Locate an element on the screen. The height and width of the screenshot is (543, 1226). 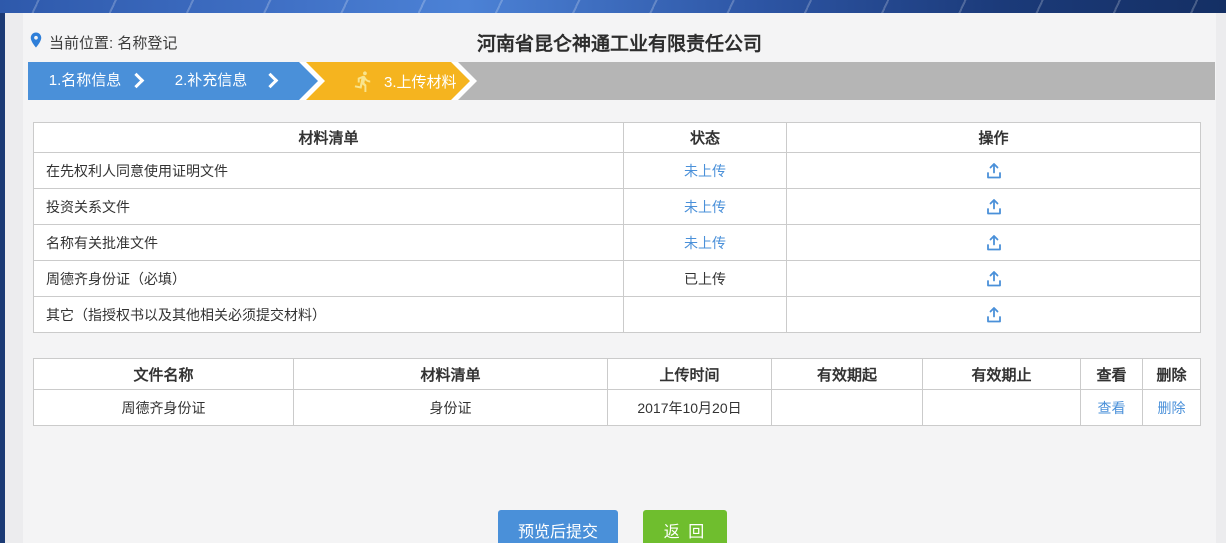
material-name: 名称有关批准文件 is located at coordinates (328, 242).